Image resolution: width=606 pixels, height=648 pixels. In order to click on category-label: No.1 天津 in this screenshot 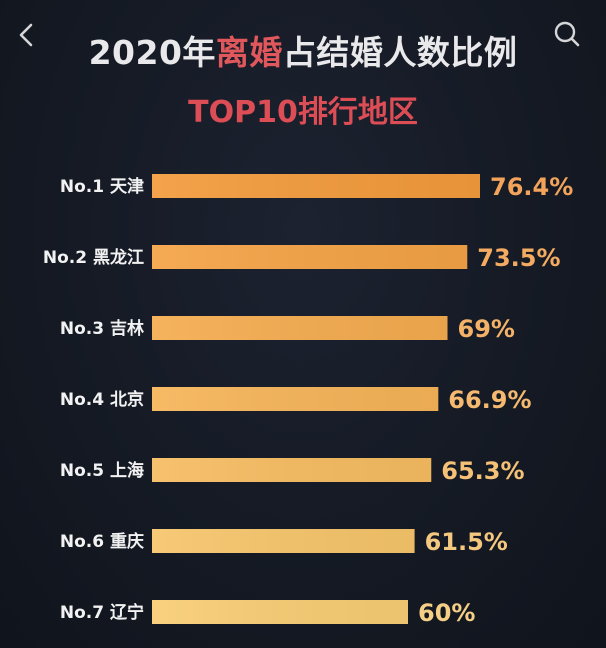, I will do `click(102, 186)`.